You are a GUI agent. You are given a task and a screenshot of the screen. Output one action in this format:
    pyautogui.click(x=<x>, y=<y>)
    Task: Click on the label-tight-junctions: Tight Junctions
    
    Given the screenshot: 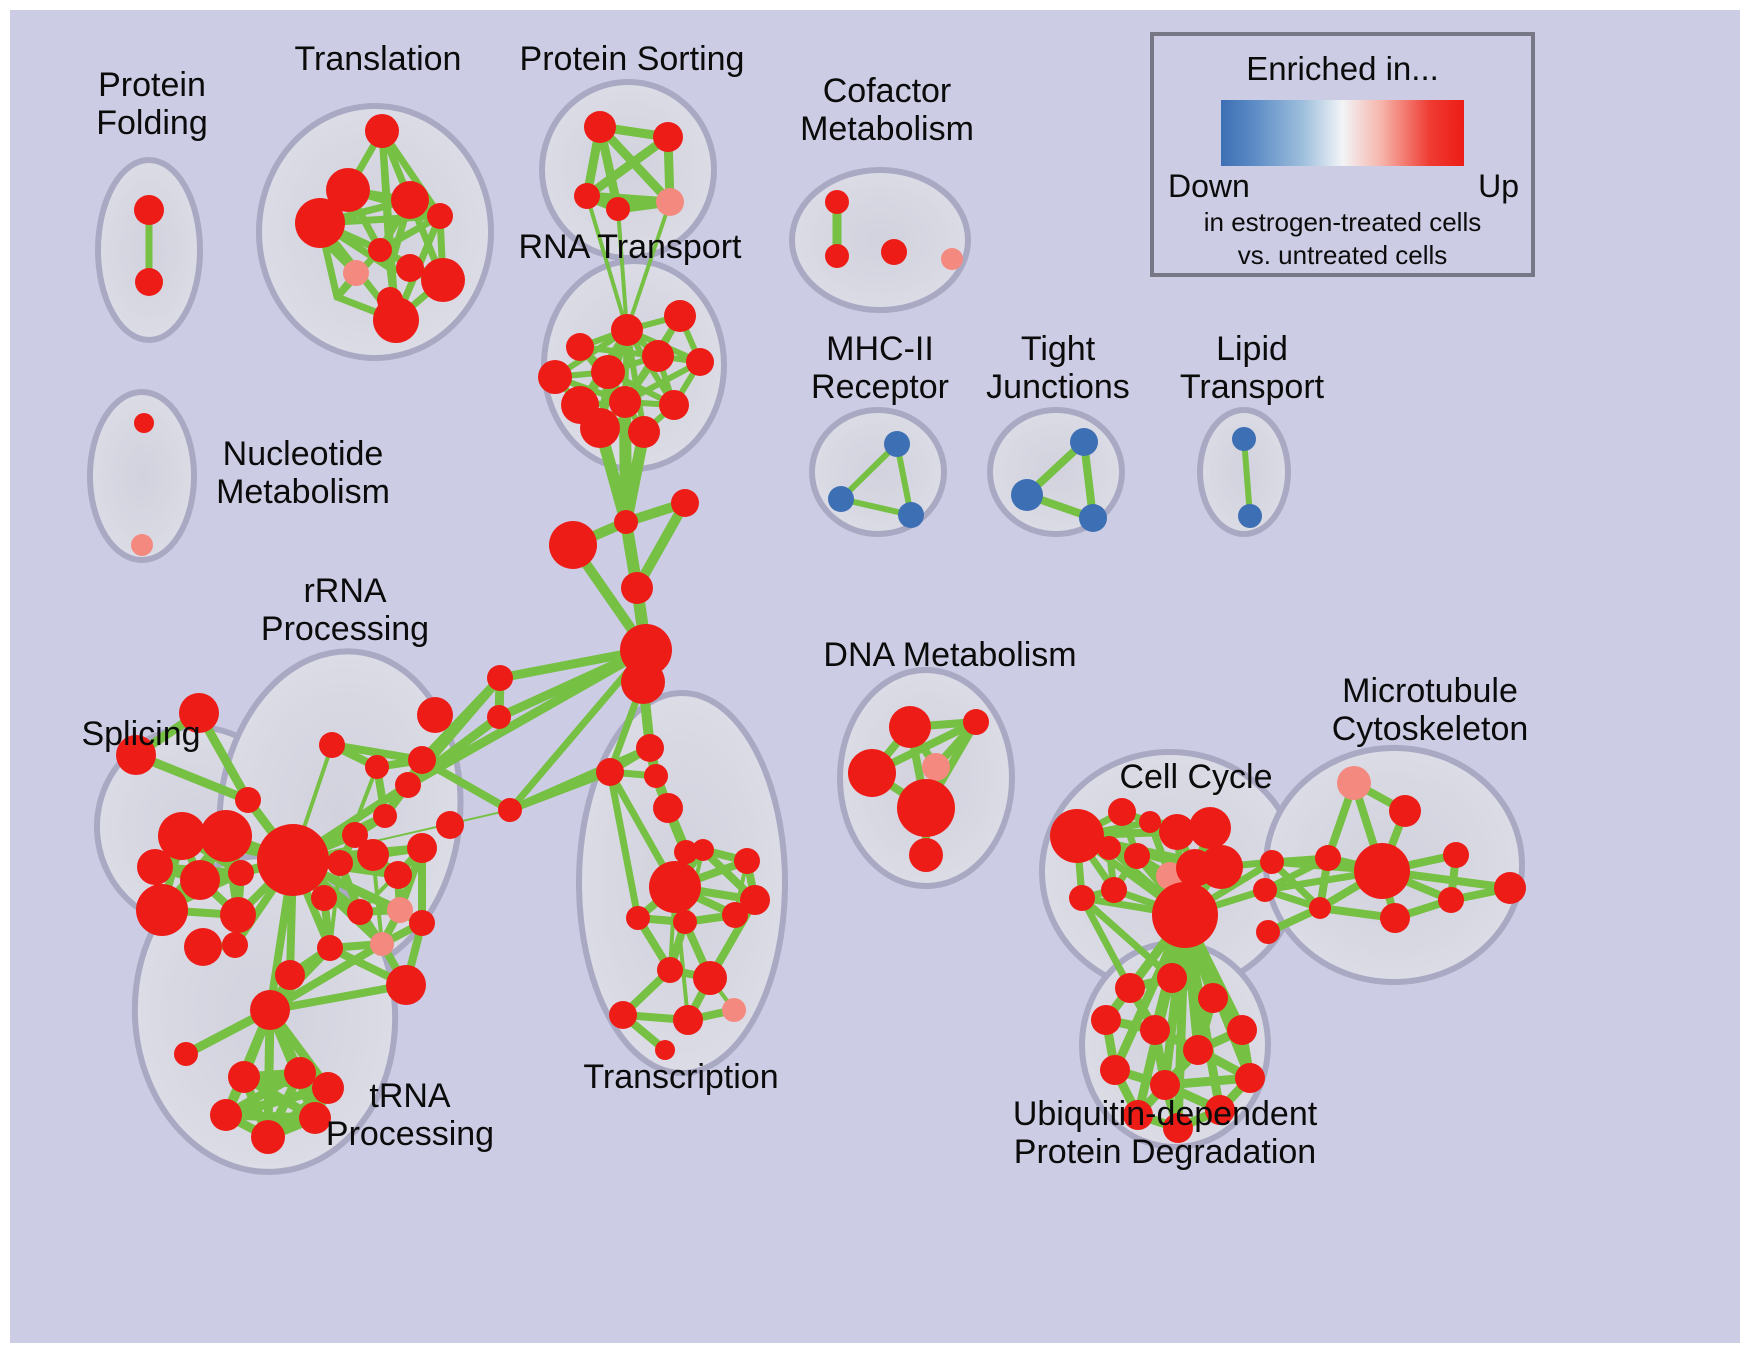 What is the action you would take?
    pyautogui.click(x=1058, y=368)
    